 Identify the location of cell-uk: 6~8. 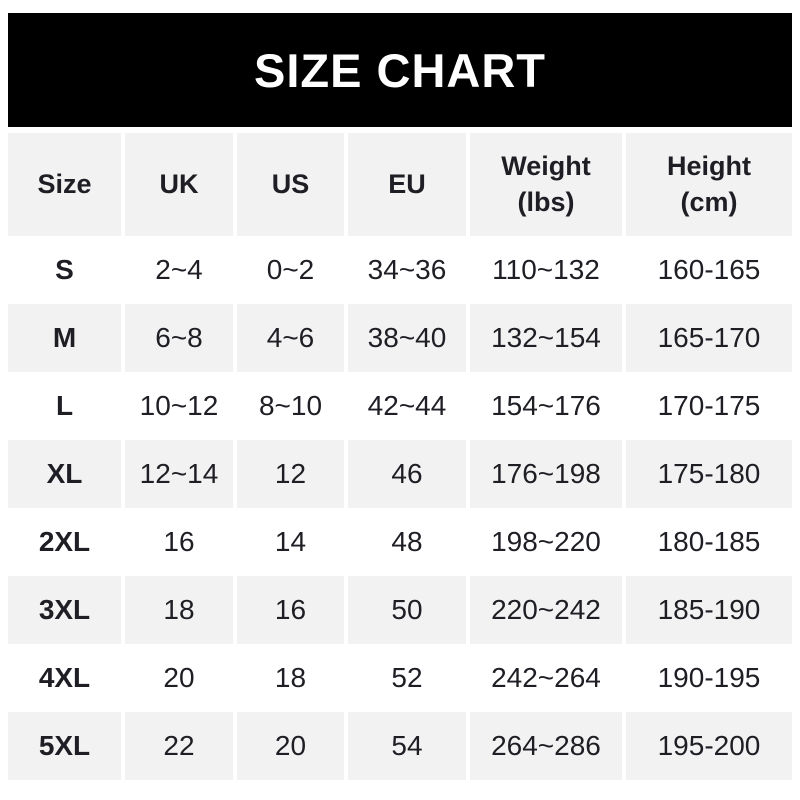
(179, 338).